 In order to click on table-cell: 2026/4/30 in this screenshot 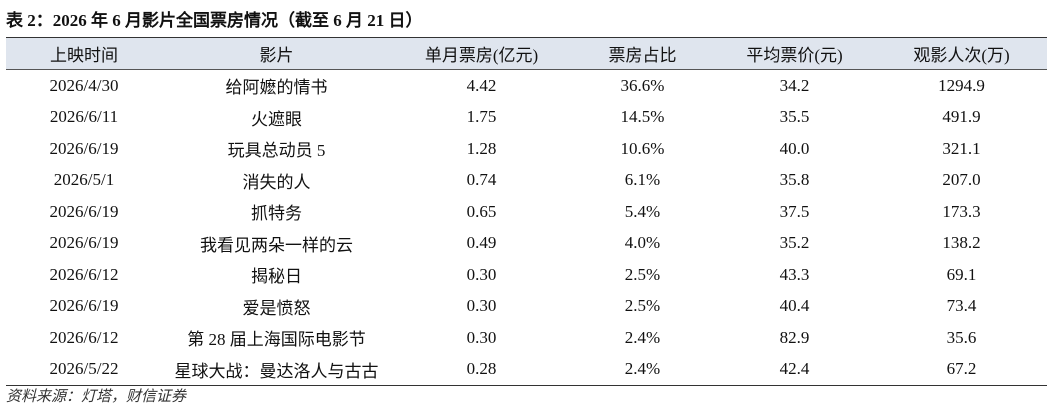, I will do `click(84, 85)`.